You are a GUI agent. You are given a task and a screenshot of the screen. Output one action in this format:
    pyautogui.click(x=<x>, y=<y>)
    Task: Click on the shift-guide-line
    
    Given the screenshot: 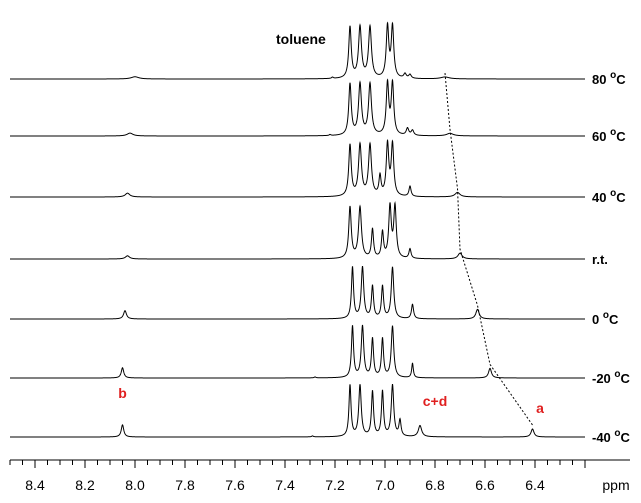 What is the action you would take?
    pyautogui.click(x=488, y=249)
    